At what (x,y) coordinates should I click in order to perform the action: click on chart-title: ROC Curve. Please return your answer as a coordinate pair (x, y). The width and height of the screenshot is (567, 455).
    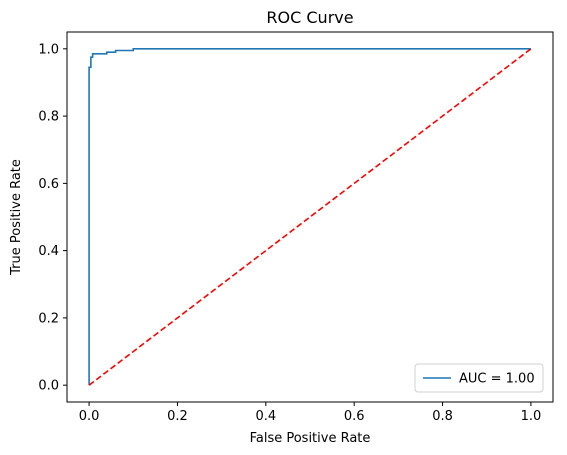
    Looking at the image, I should click on (309, 17).